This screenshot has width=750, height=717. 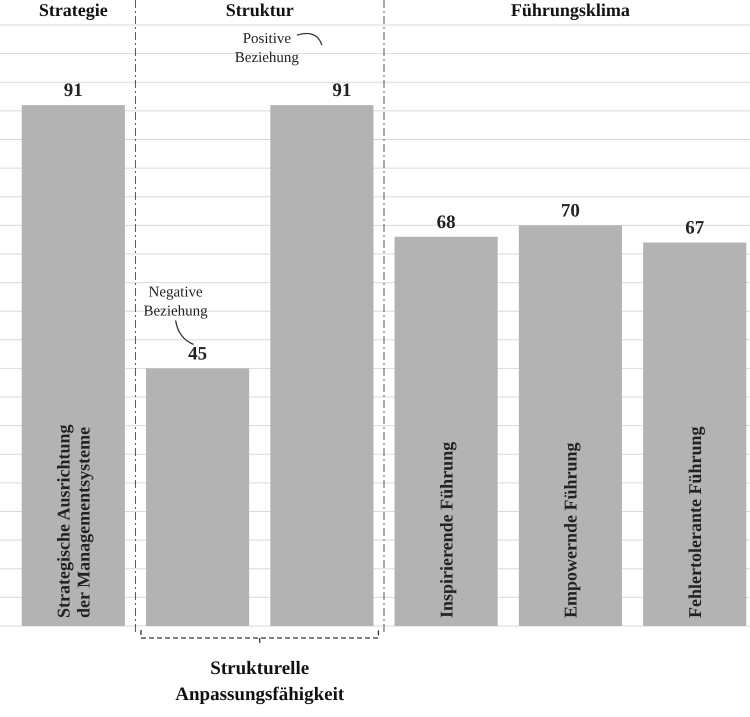 I want to click on x-tick-label: Strategische Ausrichtung der Managementsysteme, so click(x=74, y=521).